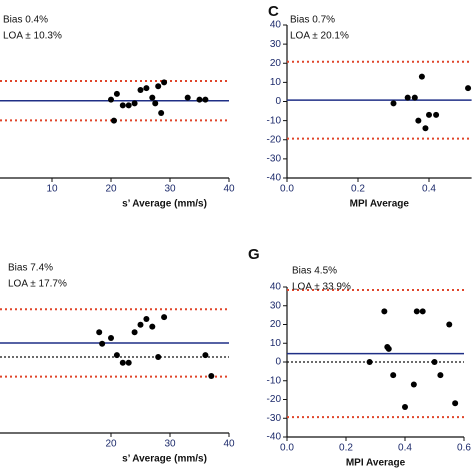  Describe the element at coordinates (312, 20) in the screenshot. I see `bias-label: Bias 0.7%` at that location.